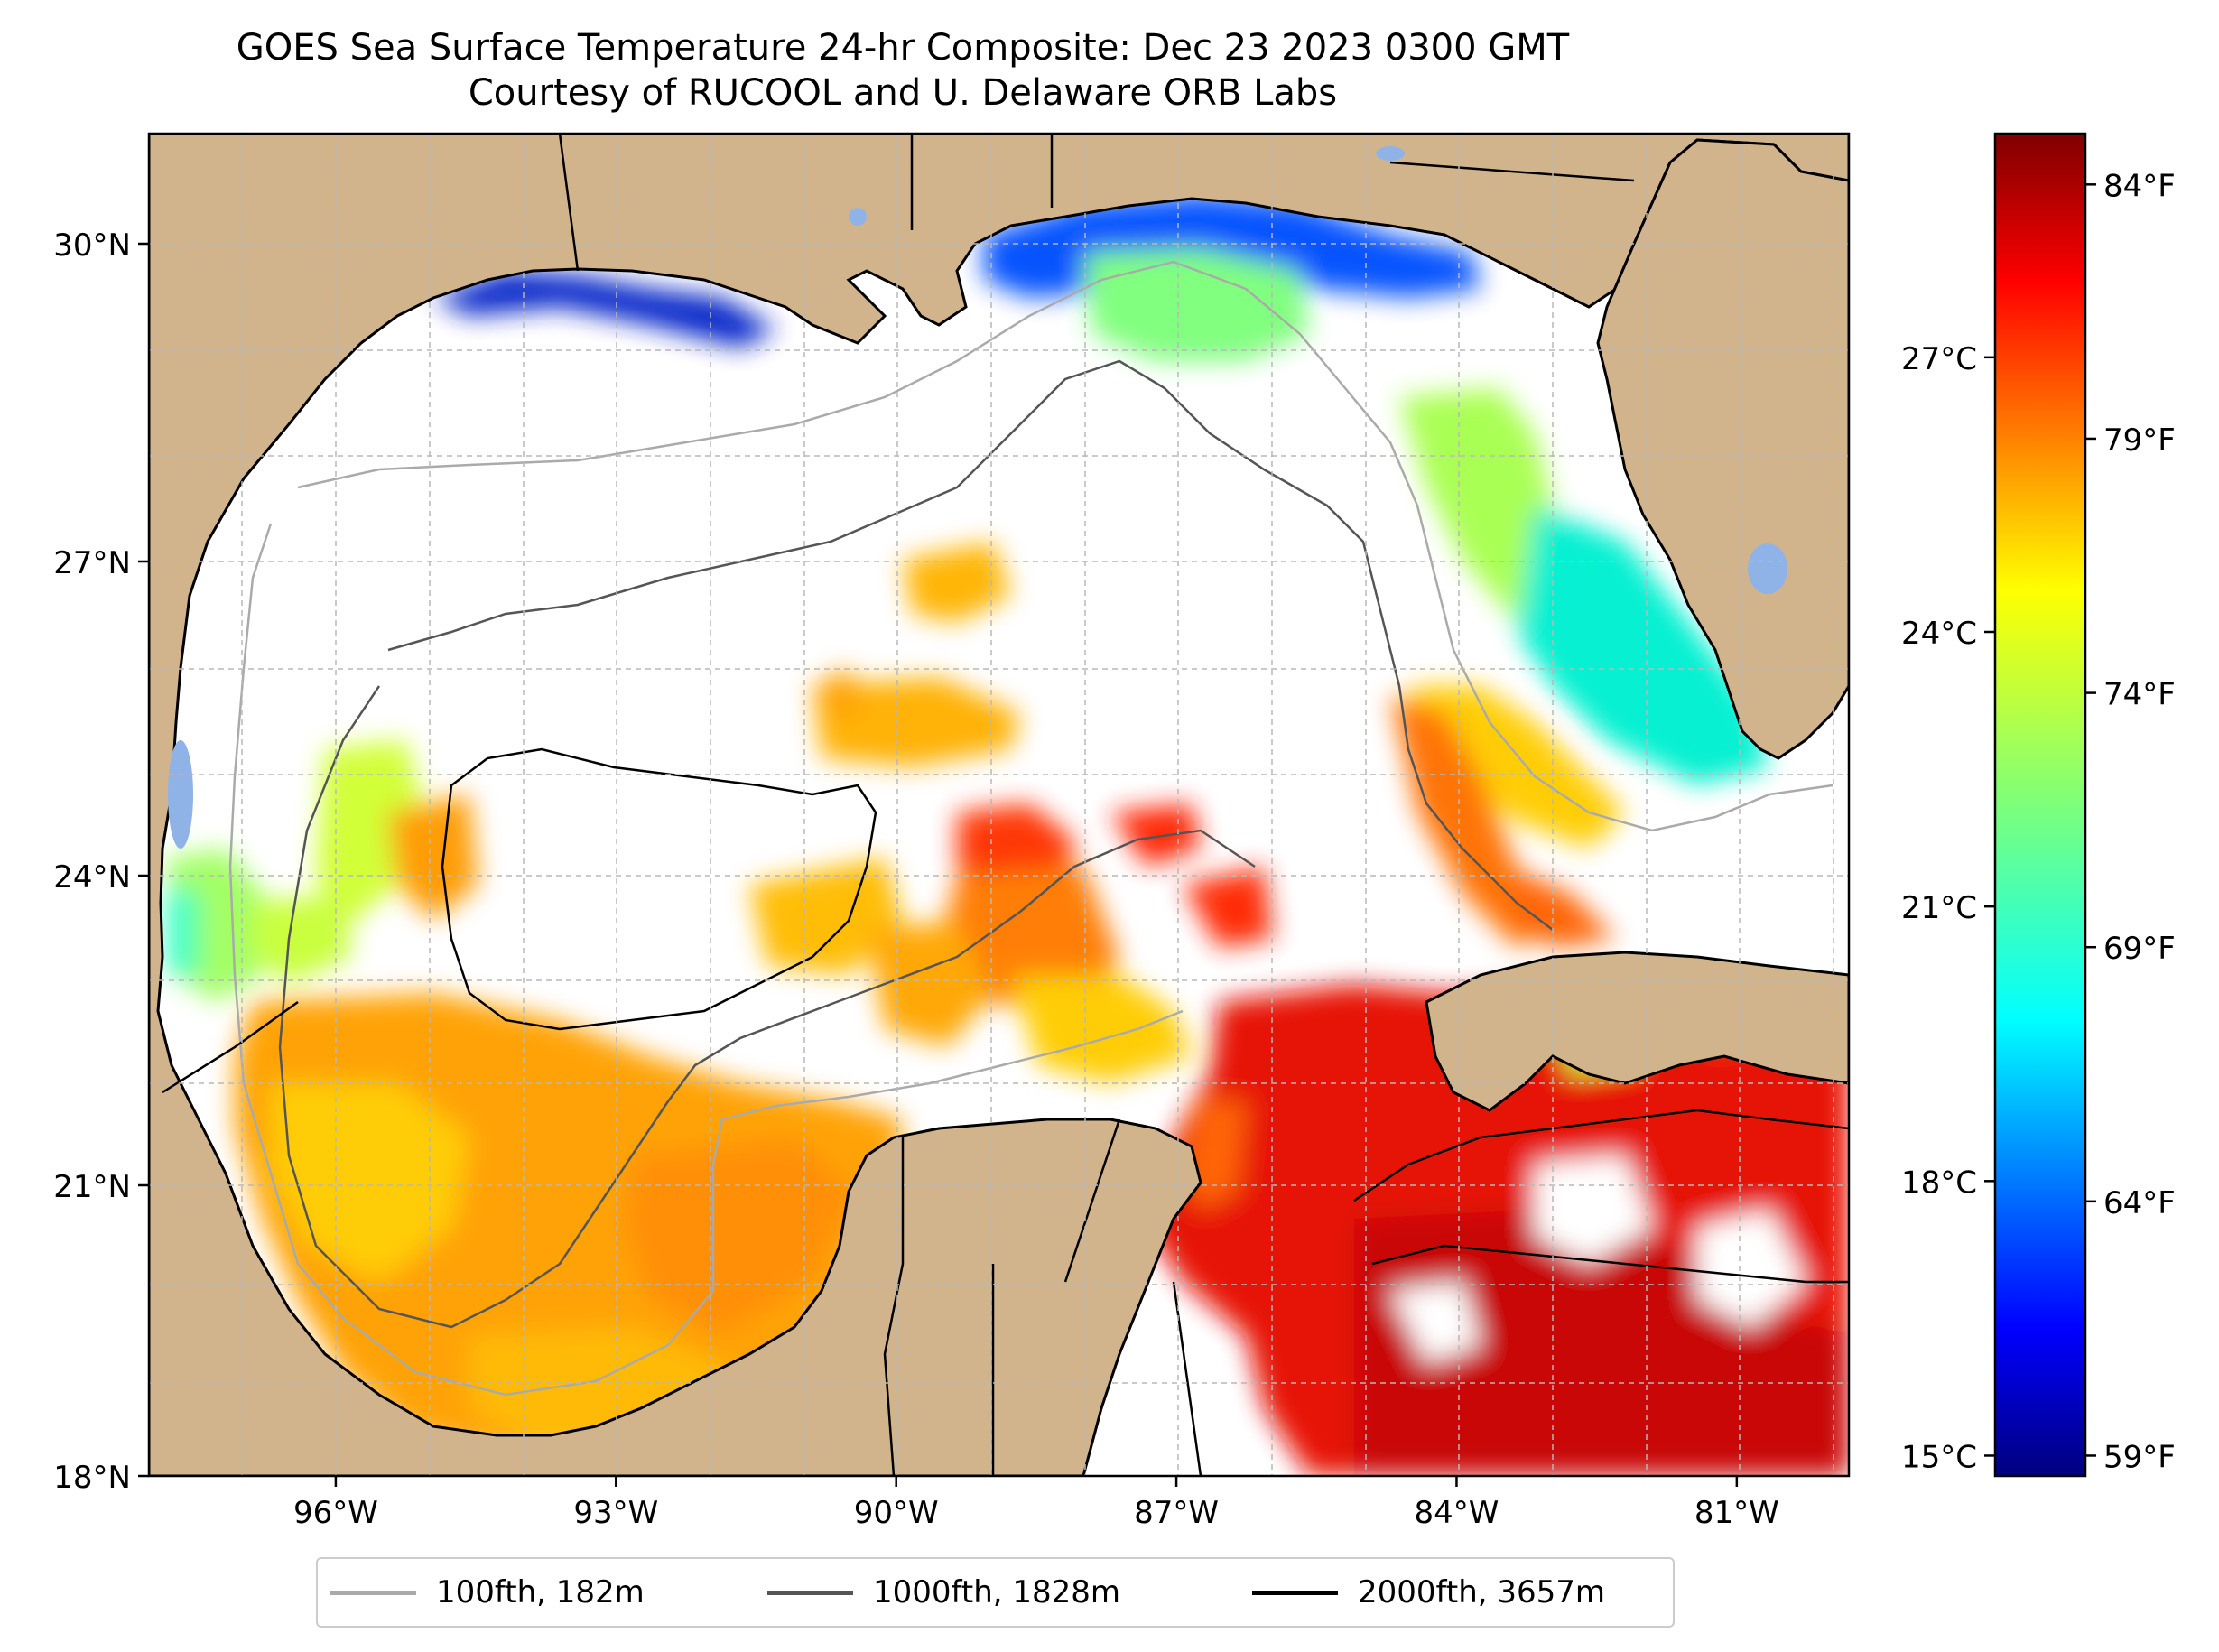 Image resolution: width=2219 pixels, height=1652 pixels. Describe the element at coordinates (92, 1478) in the screenshot. I see `lat-tick-label: 18°N` at that location.